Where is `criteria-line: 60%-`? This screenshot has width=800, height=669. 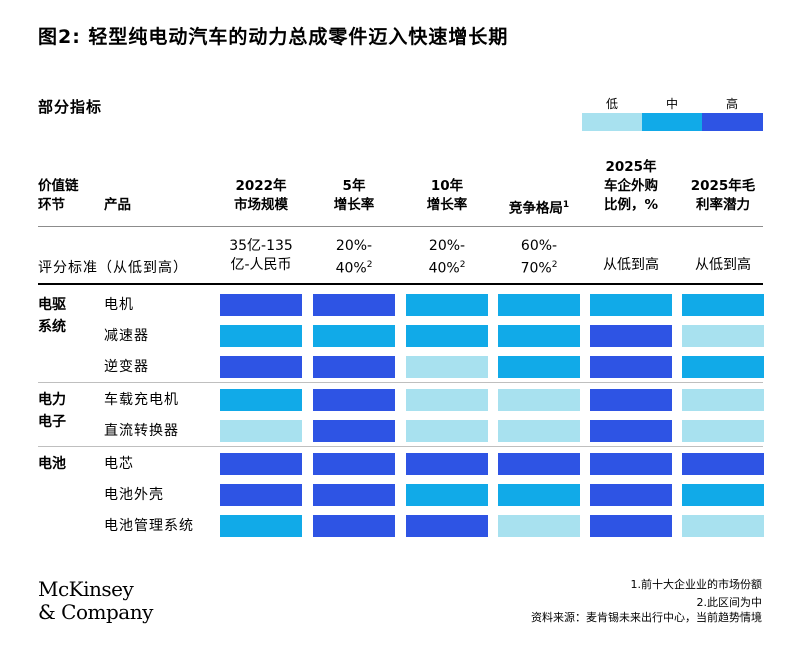 criteria-line: 60%- is located at coordinates (539, 246).